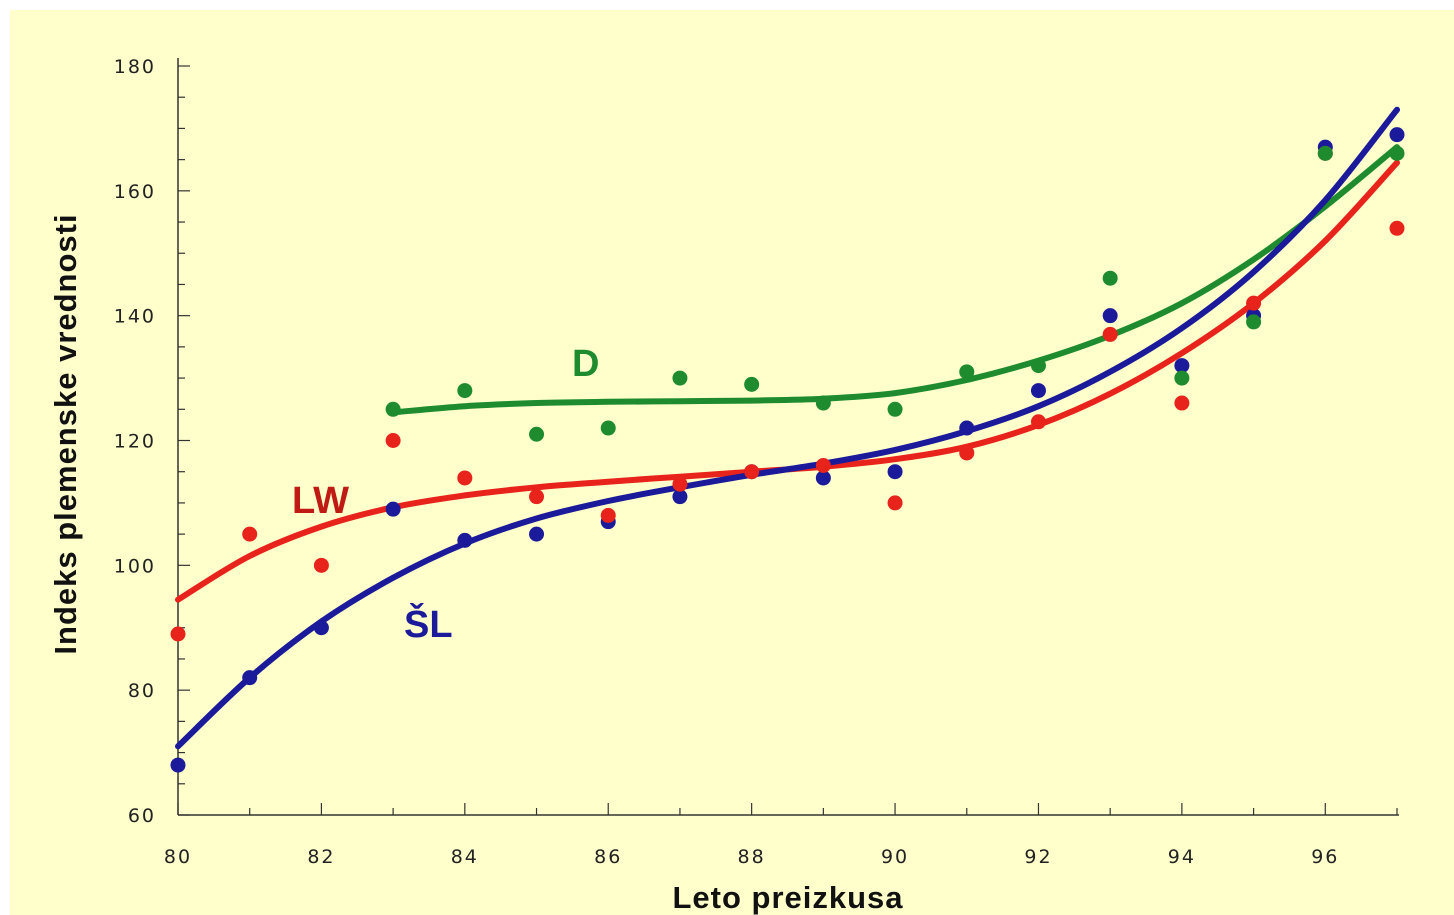 This screenshot has width=1454, height=915. I want to click on y-tick-label: 120, so click(135, 442).